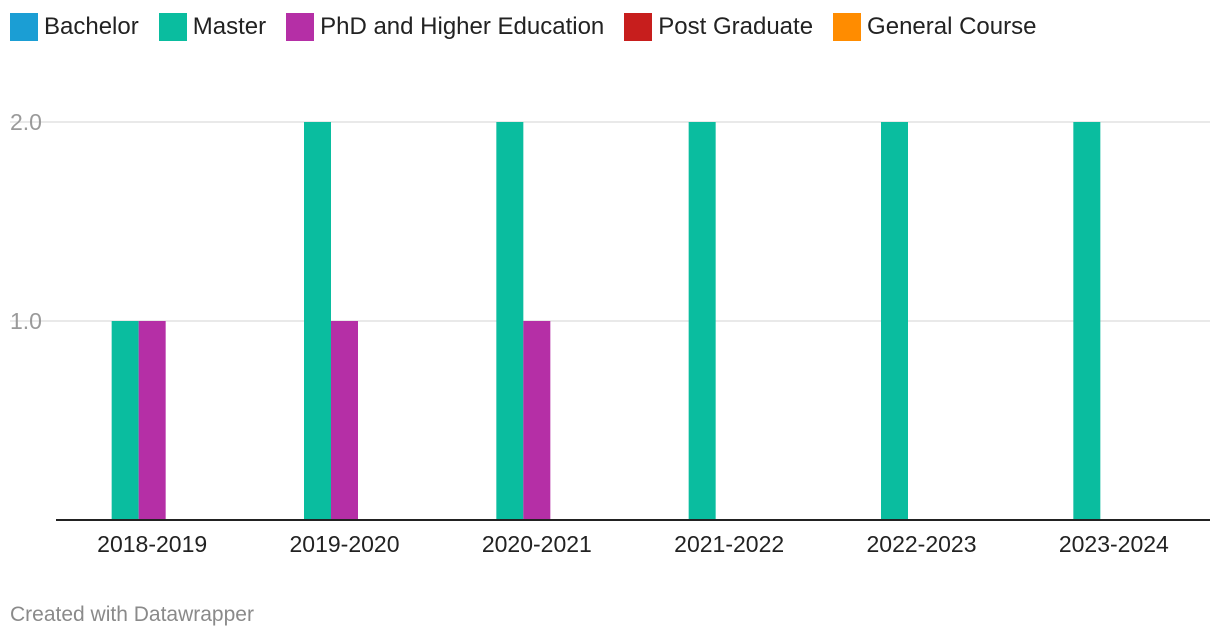  Describe the element at coordinates (91, 26) in the screenshot. I see `legend-label: Bachelor` at that location.